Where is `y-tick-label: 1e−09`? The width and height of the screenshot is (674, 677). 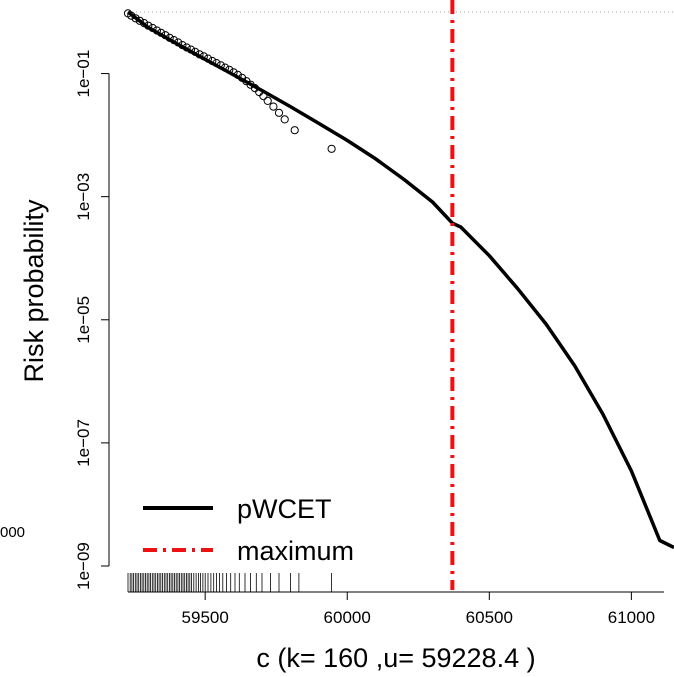
y-tick-label: 1e−09 is located at coordinates (83, 566).